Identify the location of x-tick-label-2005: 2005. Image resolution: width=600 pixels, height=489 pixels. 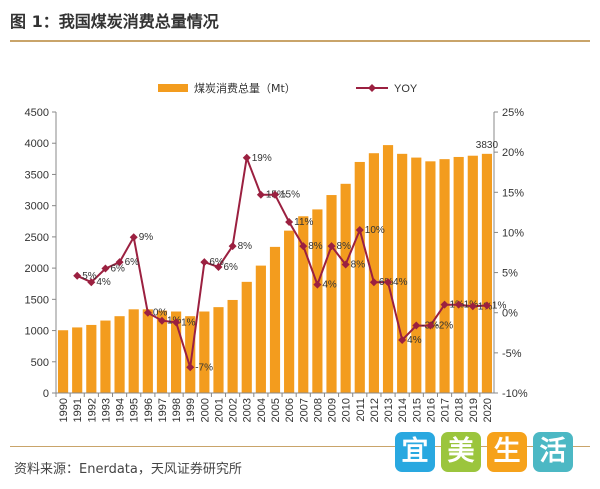
(276, 410).